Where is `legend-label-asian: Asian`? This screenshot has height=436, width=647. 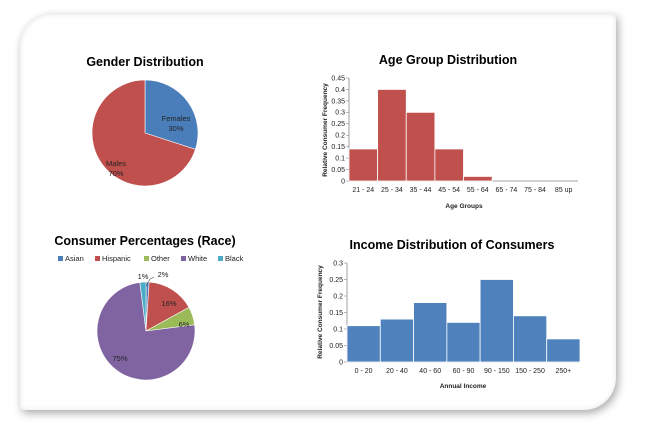
legend-label-asian: Asian is located at coordinates (74, 258).